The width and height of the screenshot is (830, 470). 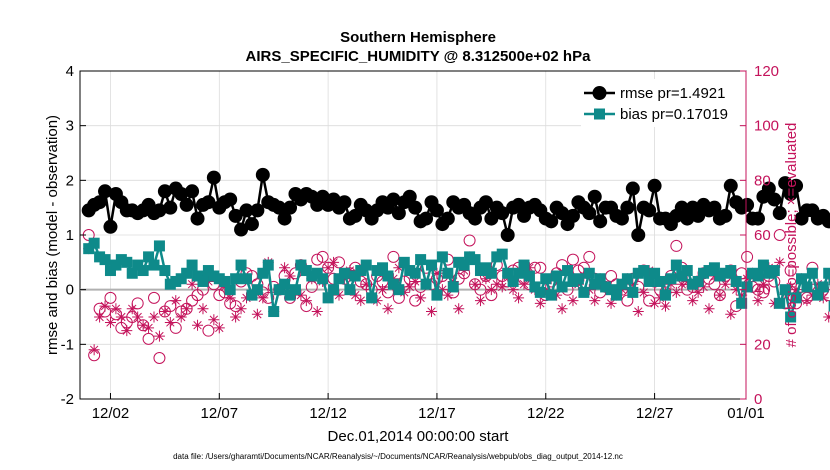 I want to click on x-tick-label: 12/02, so click(x=111, y=413).